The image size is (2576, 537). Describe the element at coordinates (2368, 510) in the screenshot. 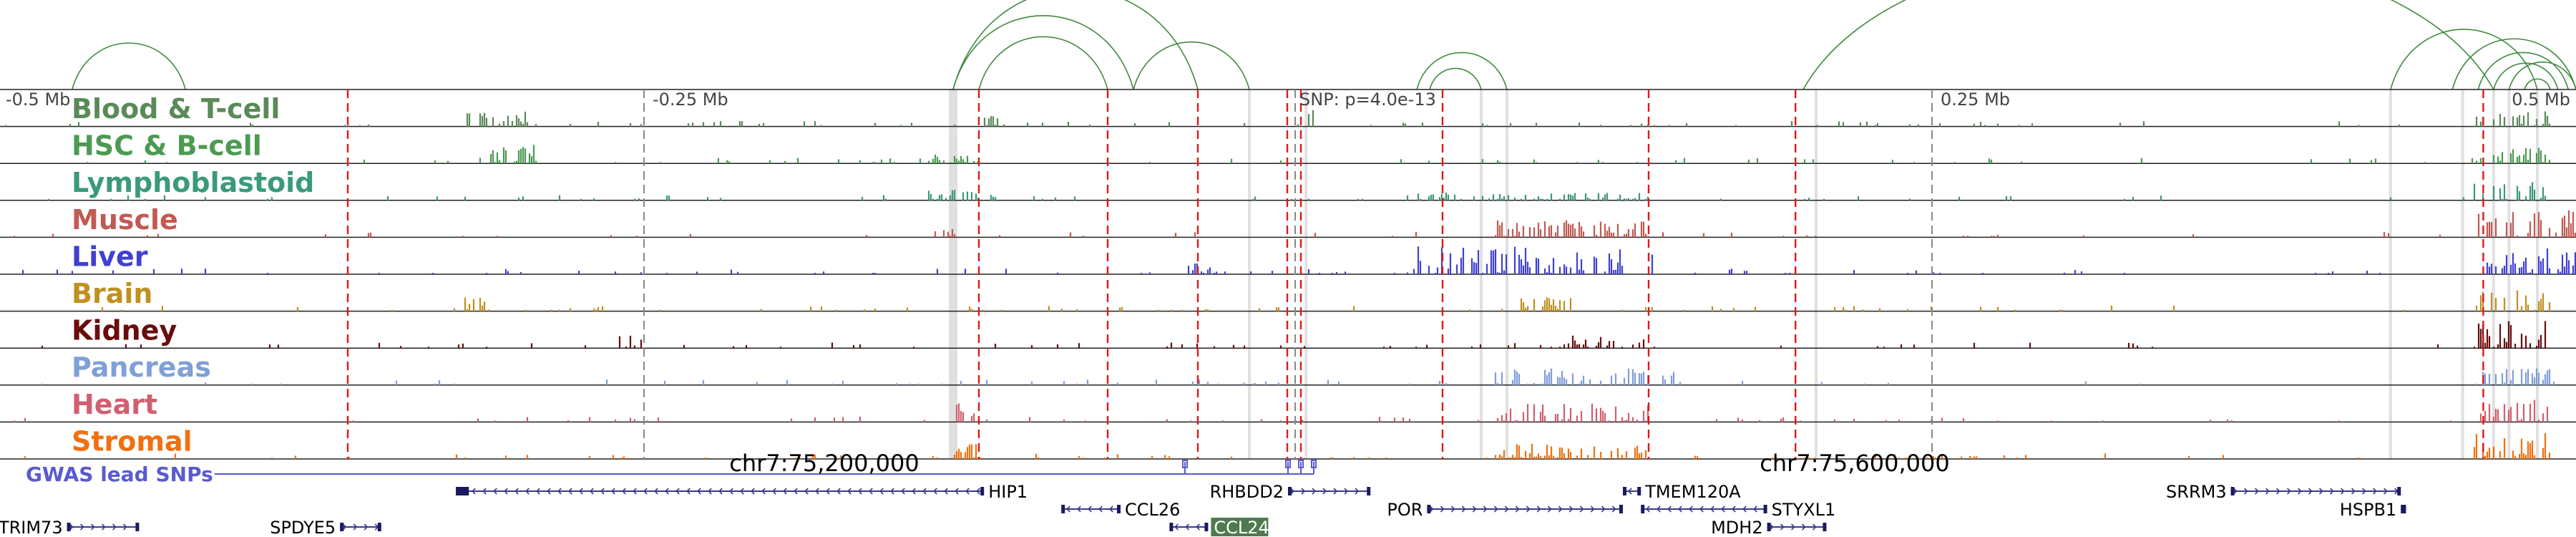

I see `gene-label: HSPB1` at that location.